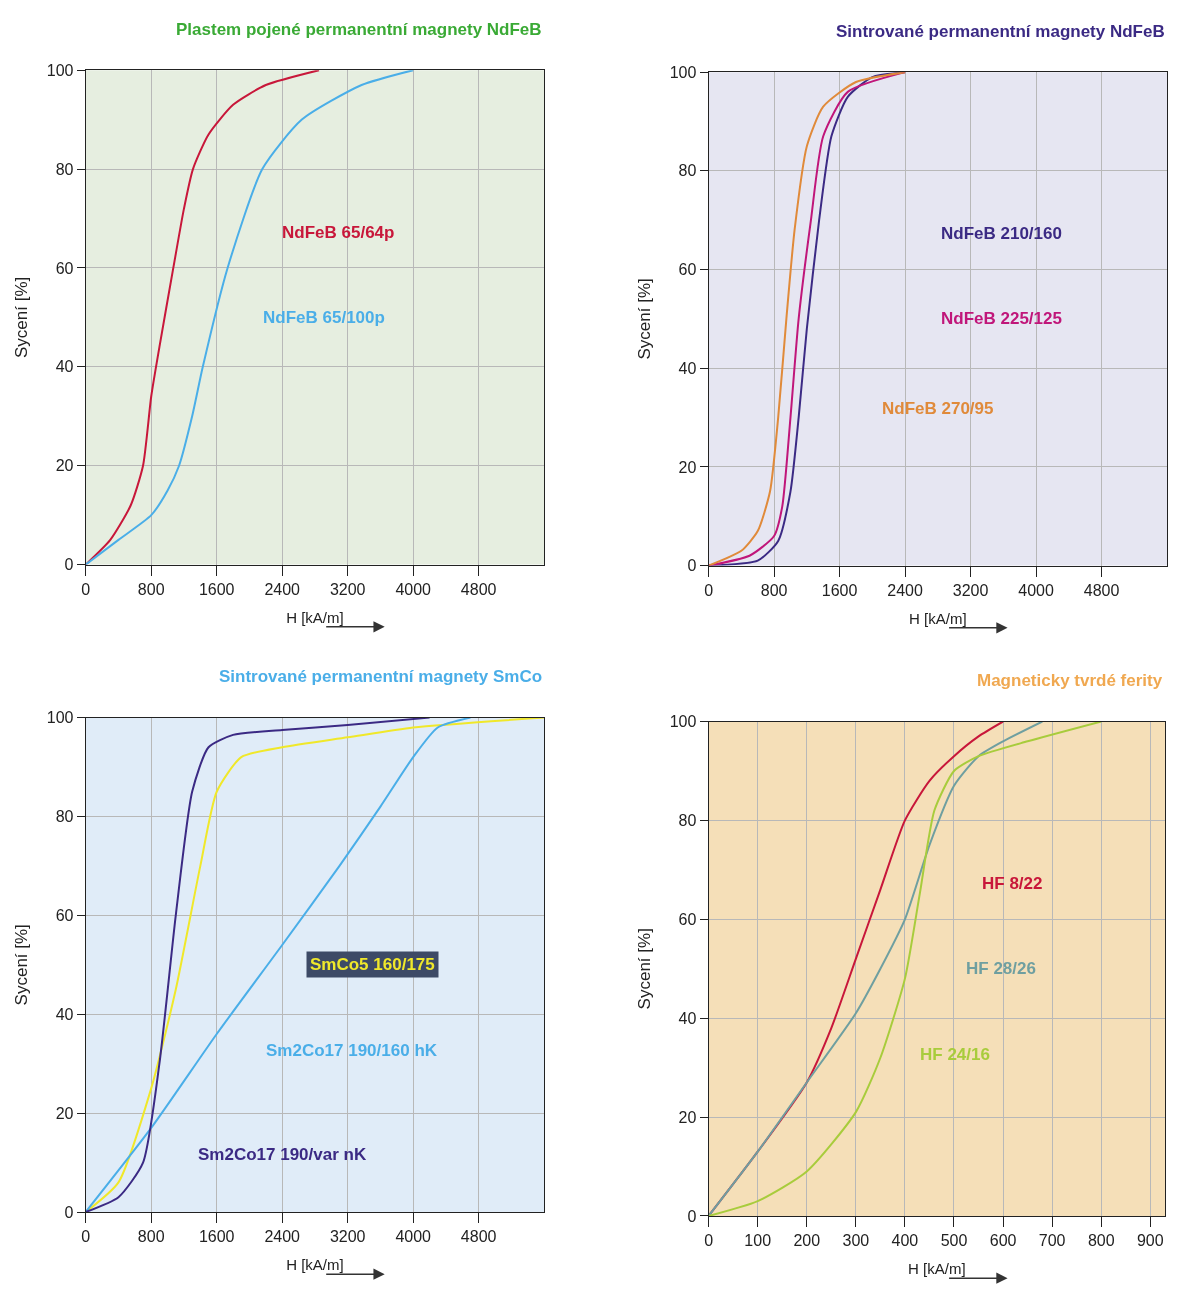 The height and width of the screenshot is (1297, 1178). What do you see at coordinates (338, 232) in the screenshot?
I see `text: NdFeB 65/64p` at bounding box center [338, 232].